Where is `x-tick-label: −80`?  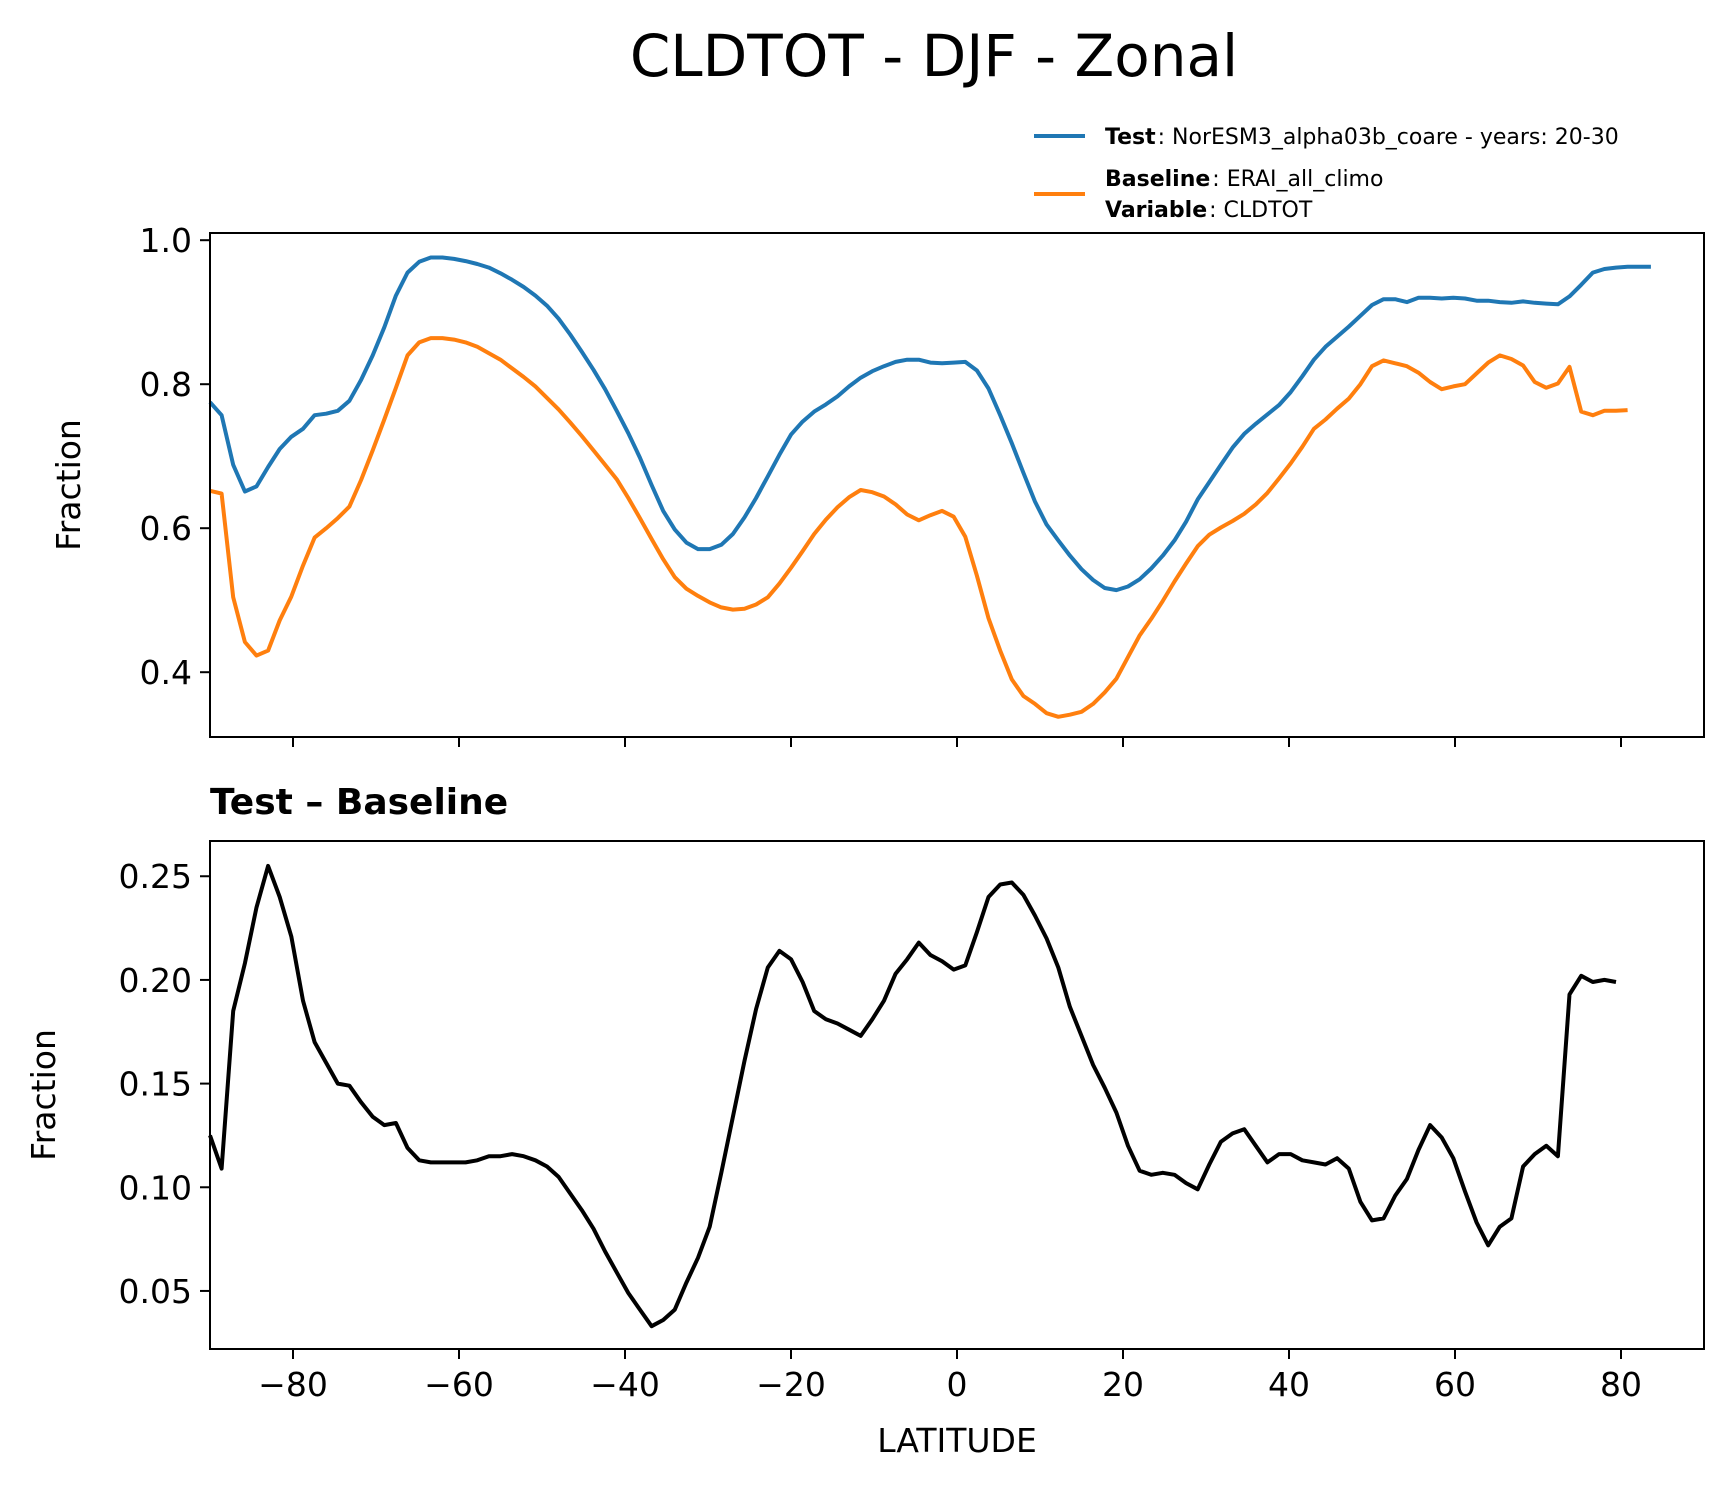
x-tick-label: −80 is located at coordinates (293, 1384).